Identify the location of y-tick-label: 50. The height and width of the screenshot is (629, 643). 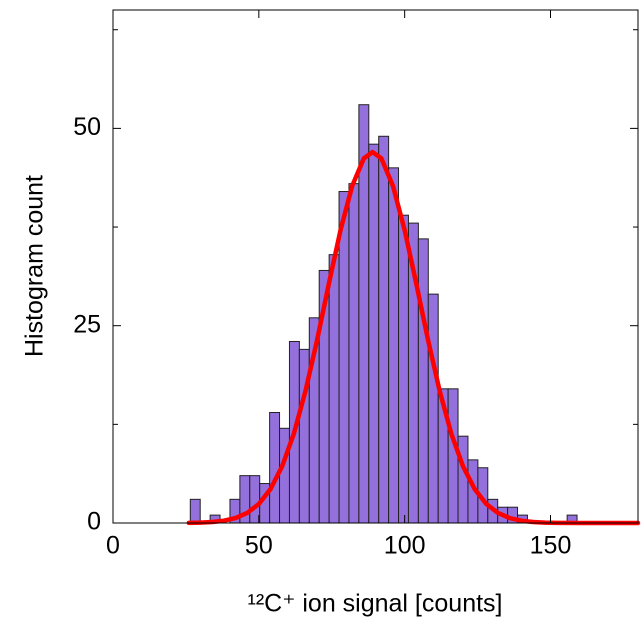
(87, 127).